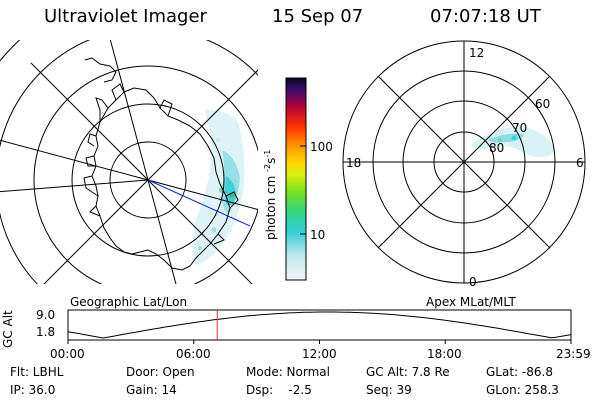 This screenshot has width=600, height=400. Describe the element at coordinates (520, 128) in the screenshot. I see `mlat-label-70: 70` at that location.